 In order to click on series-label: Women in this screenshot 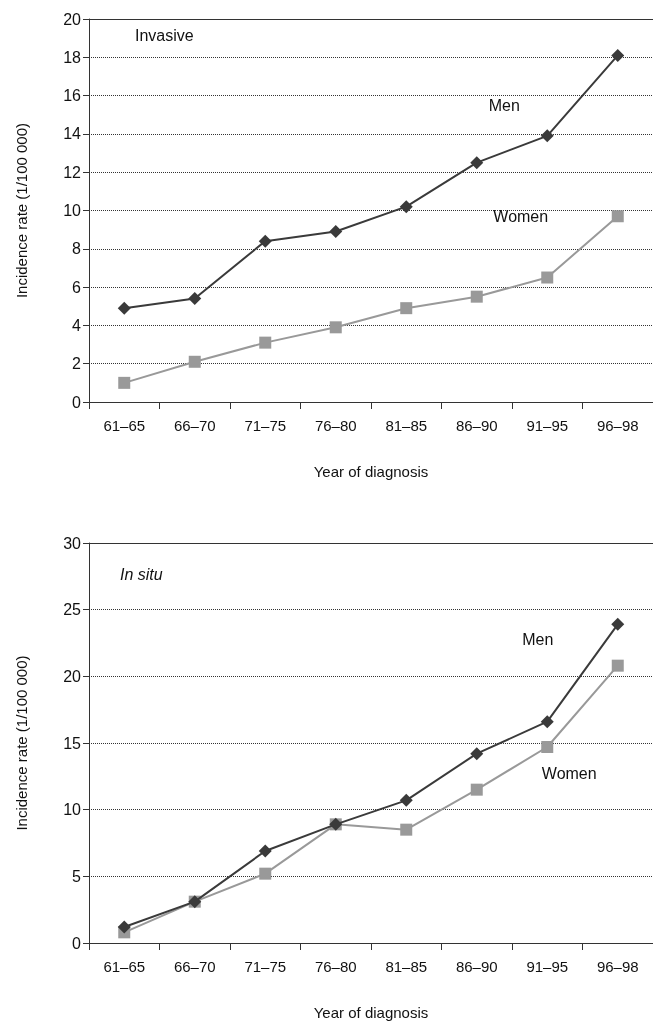, I will do `click(569, 773)`.